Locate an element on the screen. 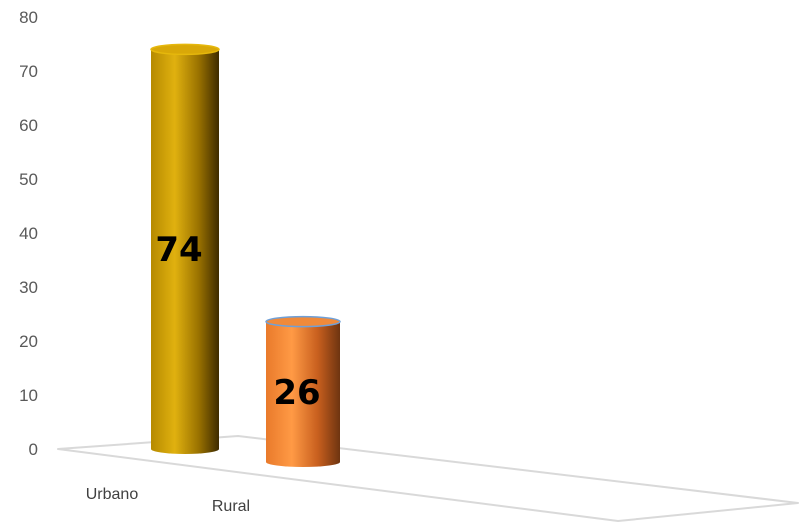 The width and height of the screenshot is (805, 529). data-label: 74 is located at coordinates (178, 250).